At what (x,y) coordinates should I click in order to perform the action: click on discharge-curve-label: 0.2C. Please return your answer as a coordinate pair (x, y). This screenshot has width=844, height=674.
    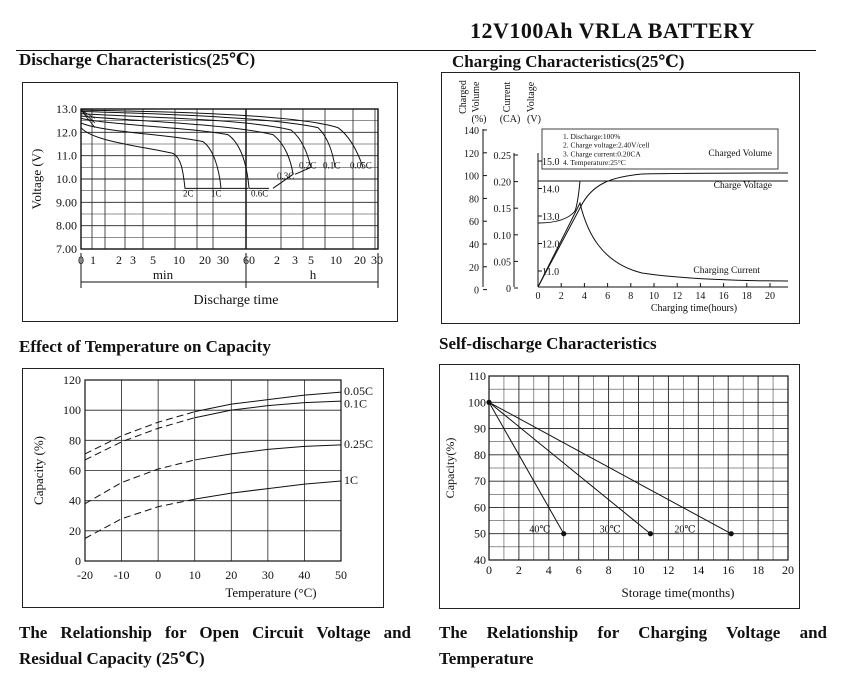
    Looking at the image, I should click on (307, 166).